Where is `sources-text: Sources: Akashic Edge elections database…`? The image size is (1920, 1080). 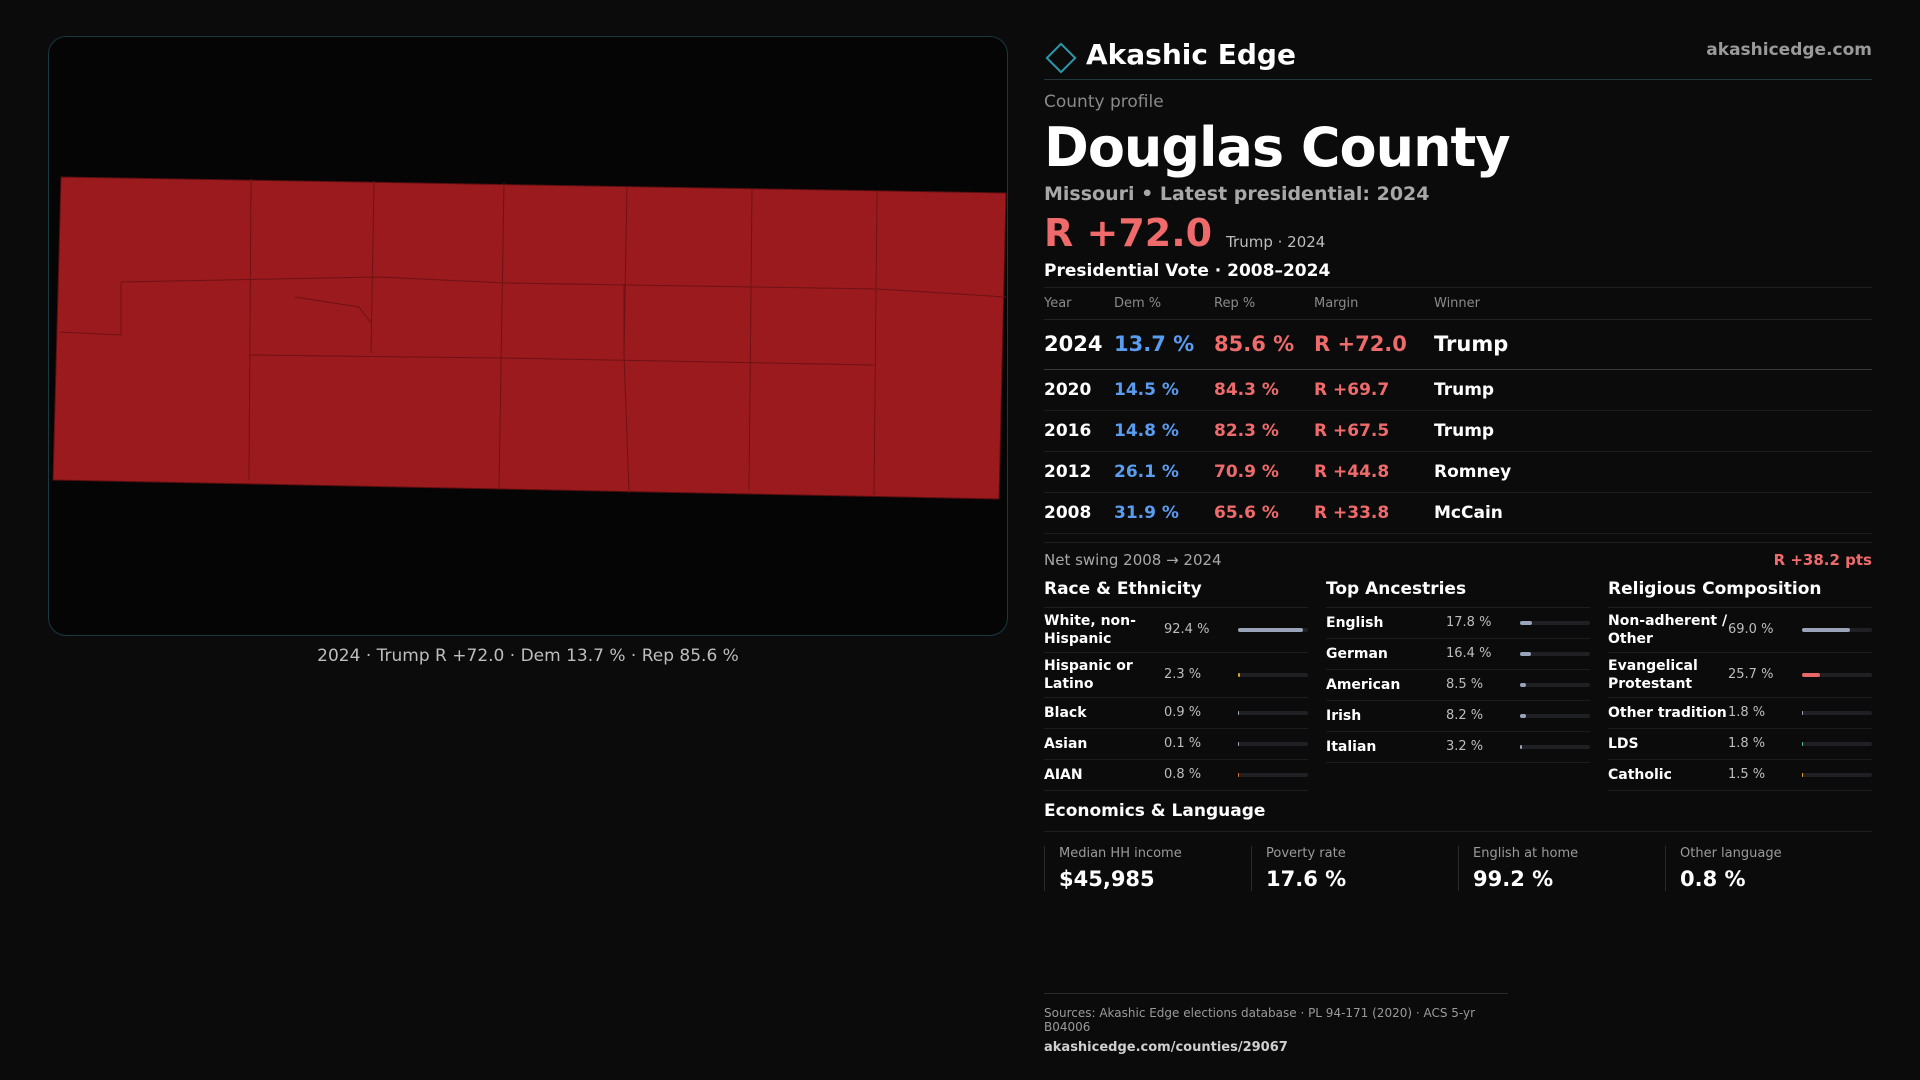 sources-text: Sources: Akashic Edge elections database… is located at coordinates (1260, 1020).